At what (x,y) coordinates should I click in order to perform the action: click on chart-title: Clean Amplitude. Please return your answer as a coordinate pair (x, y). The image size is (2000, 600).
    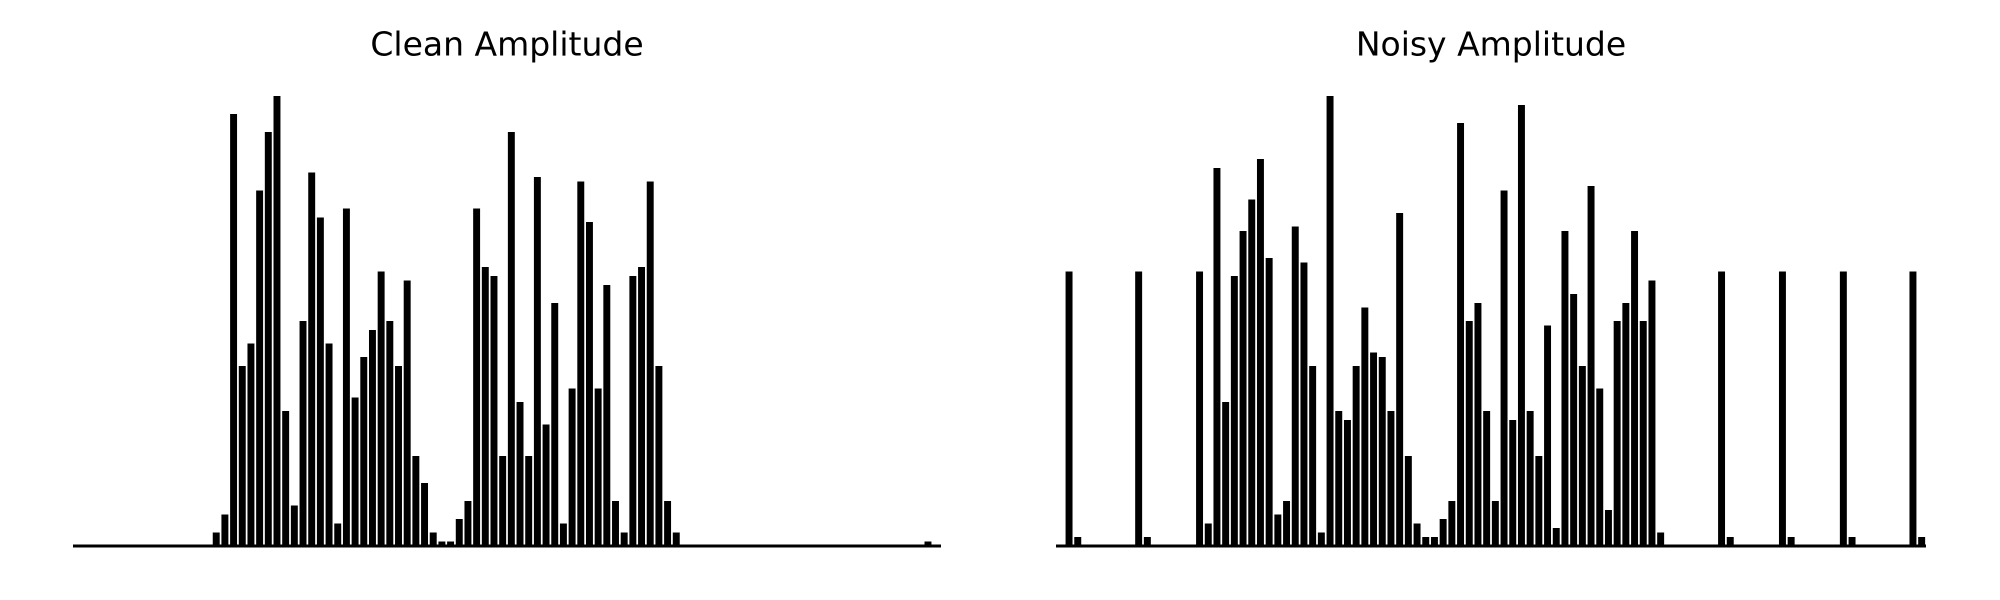
    Looking at the image, I should click on (506, 44).